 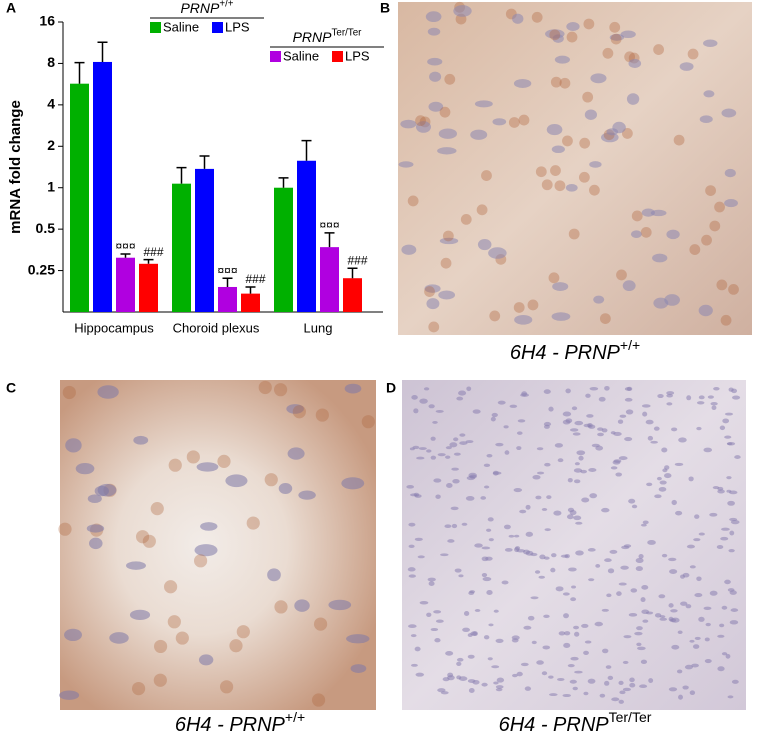 I want to click on legend-label: LPS, so click(x=237, y=26).